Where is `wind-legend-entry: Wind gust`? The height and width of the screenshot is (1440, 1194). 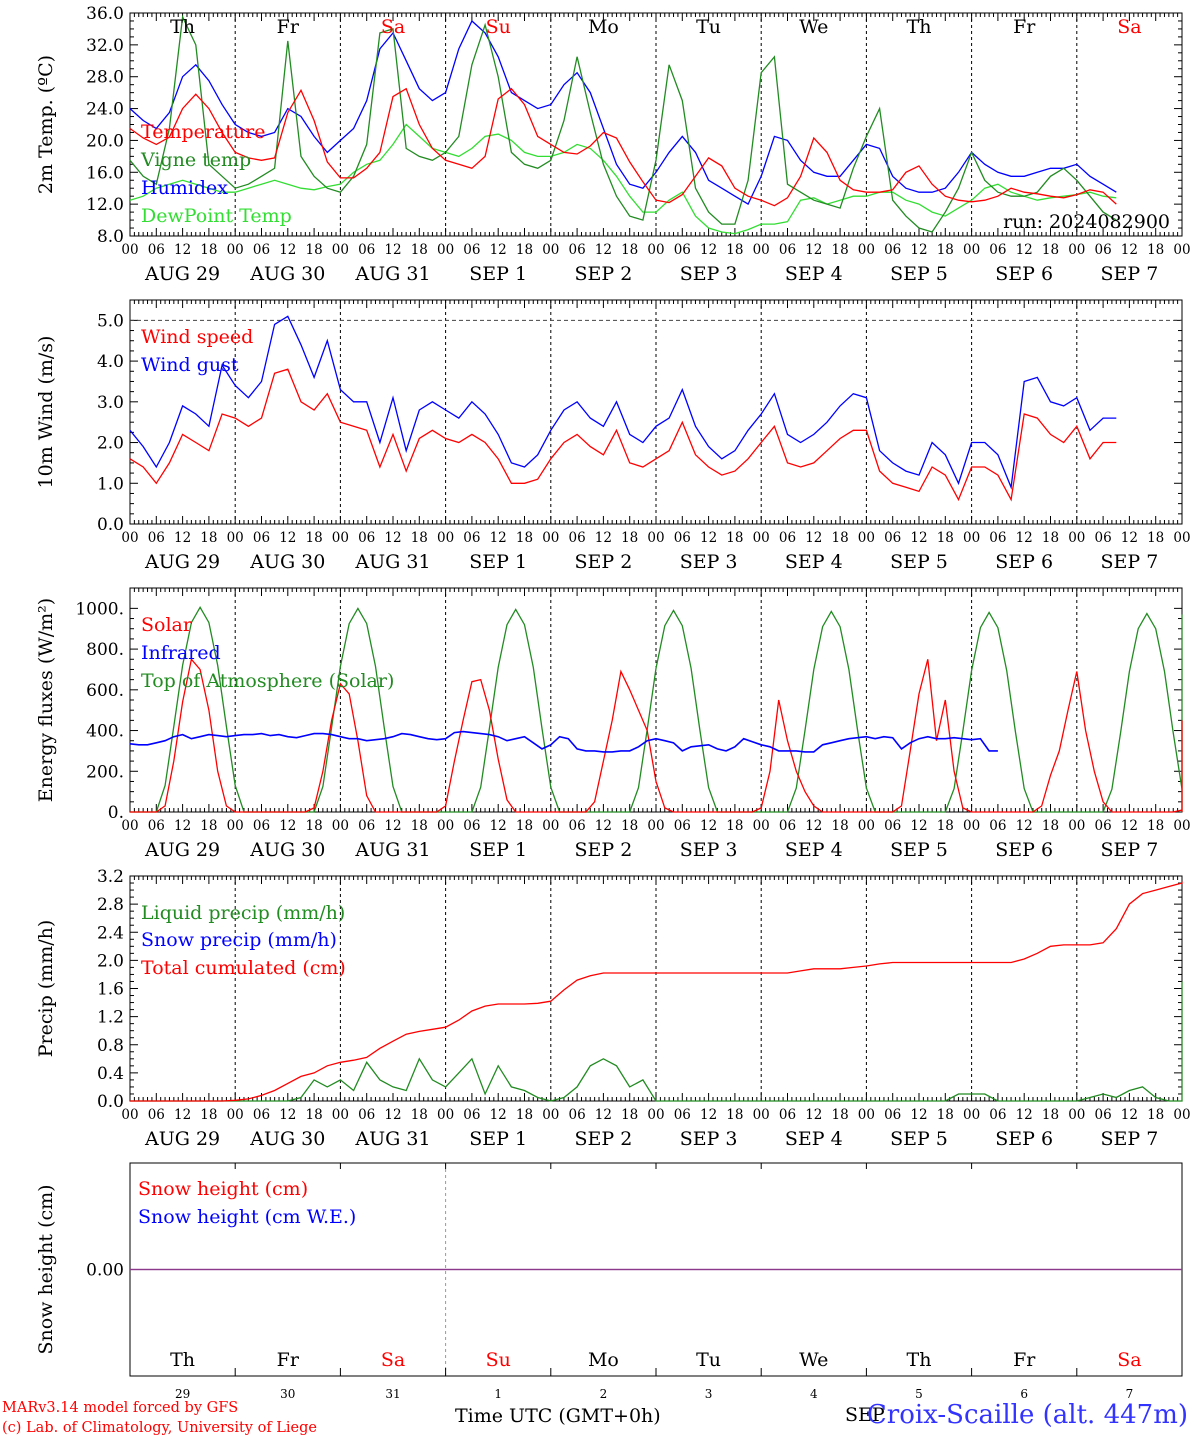 wind-legend-entry: Wind gust is located at coordinates (190, 365).